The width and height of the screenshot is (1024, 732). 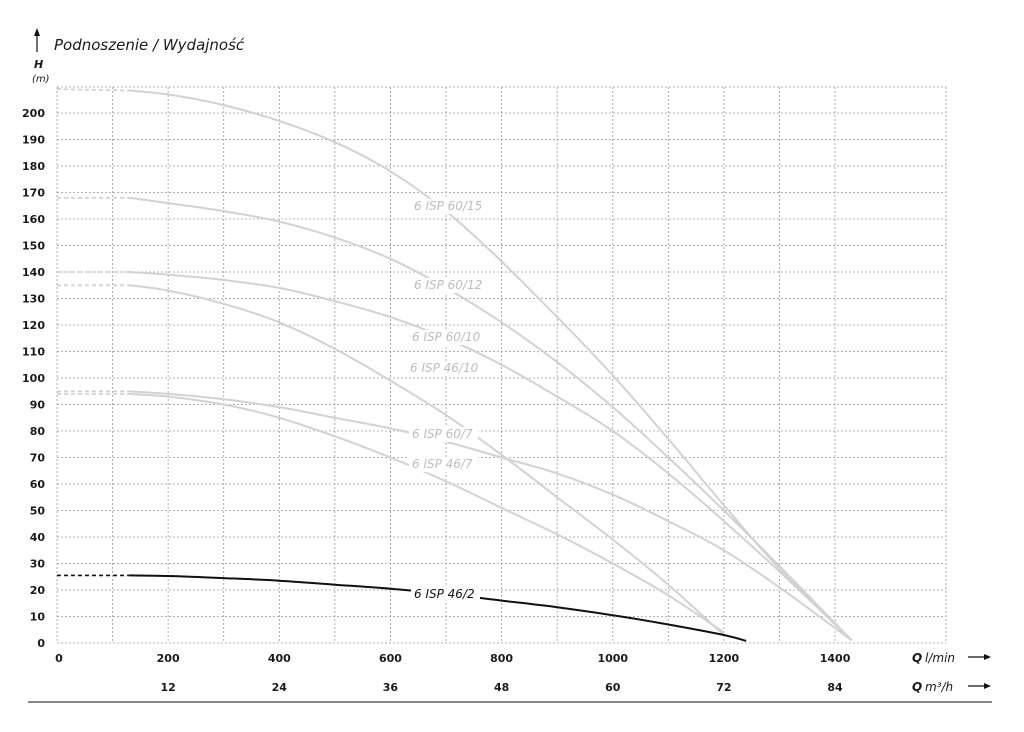 What do you see at coordinates (453, 658) in the screenshot?
I see `x-tick-labels: 0 200 400 600 800 1000 1200 1400` at bounding box center [453, 658].